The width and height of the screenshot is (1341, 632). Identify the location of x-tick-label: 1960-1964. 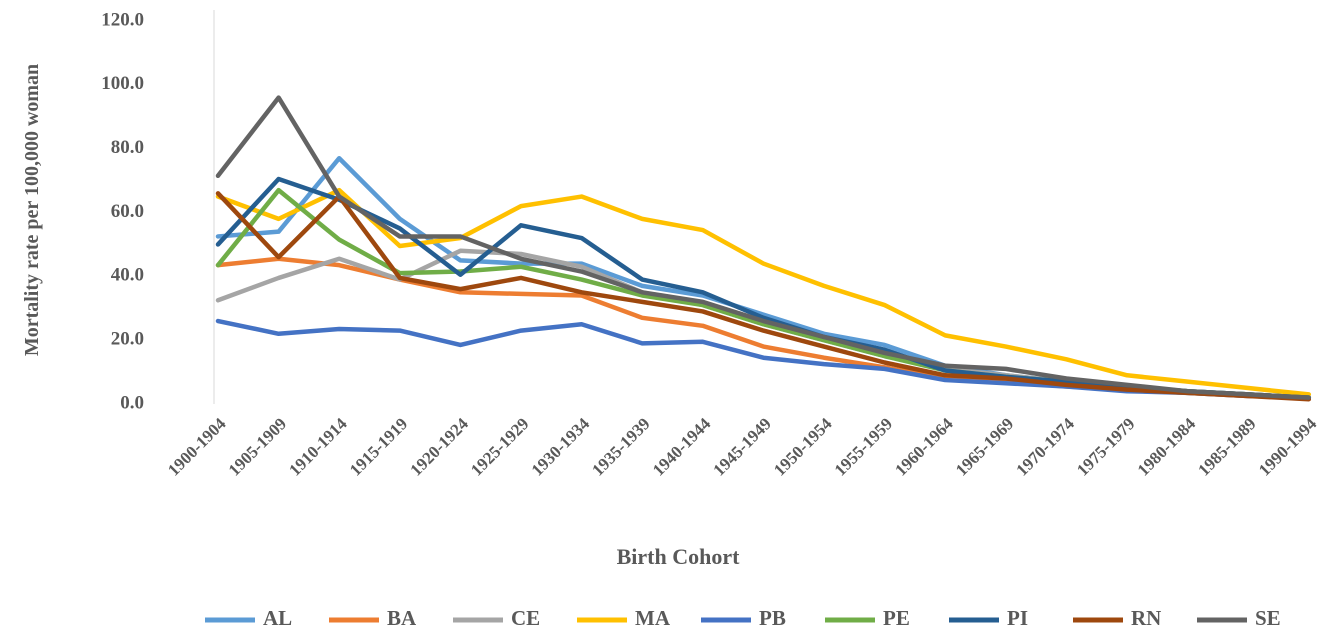
(924, 447).